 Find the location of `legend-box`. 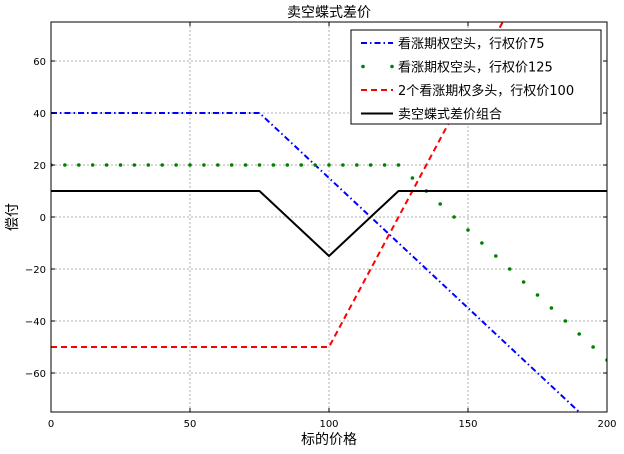

legend-box is located at coordinates (476, 77).